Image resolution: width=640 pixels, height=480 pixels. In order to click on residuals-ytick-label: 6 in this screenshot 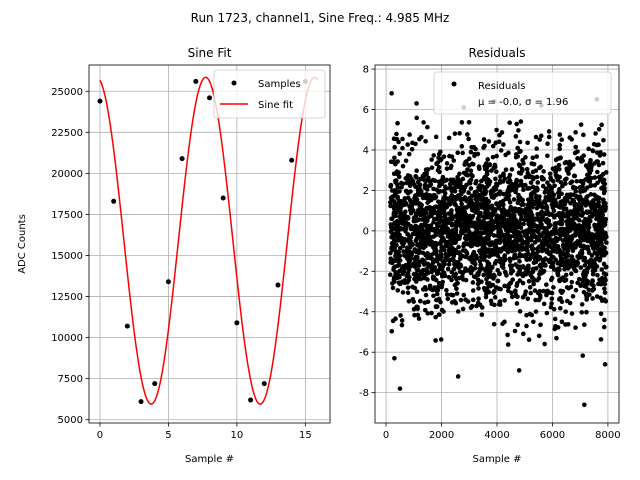, I will do `click(366, 110)`.